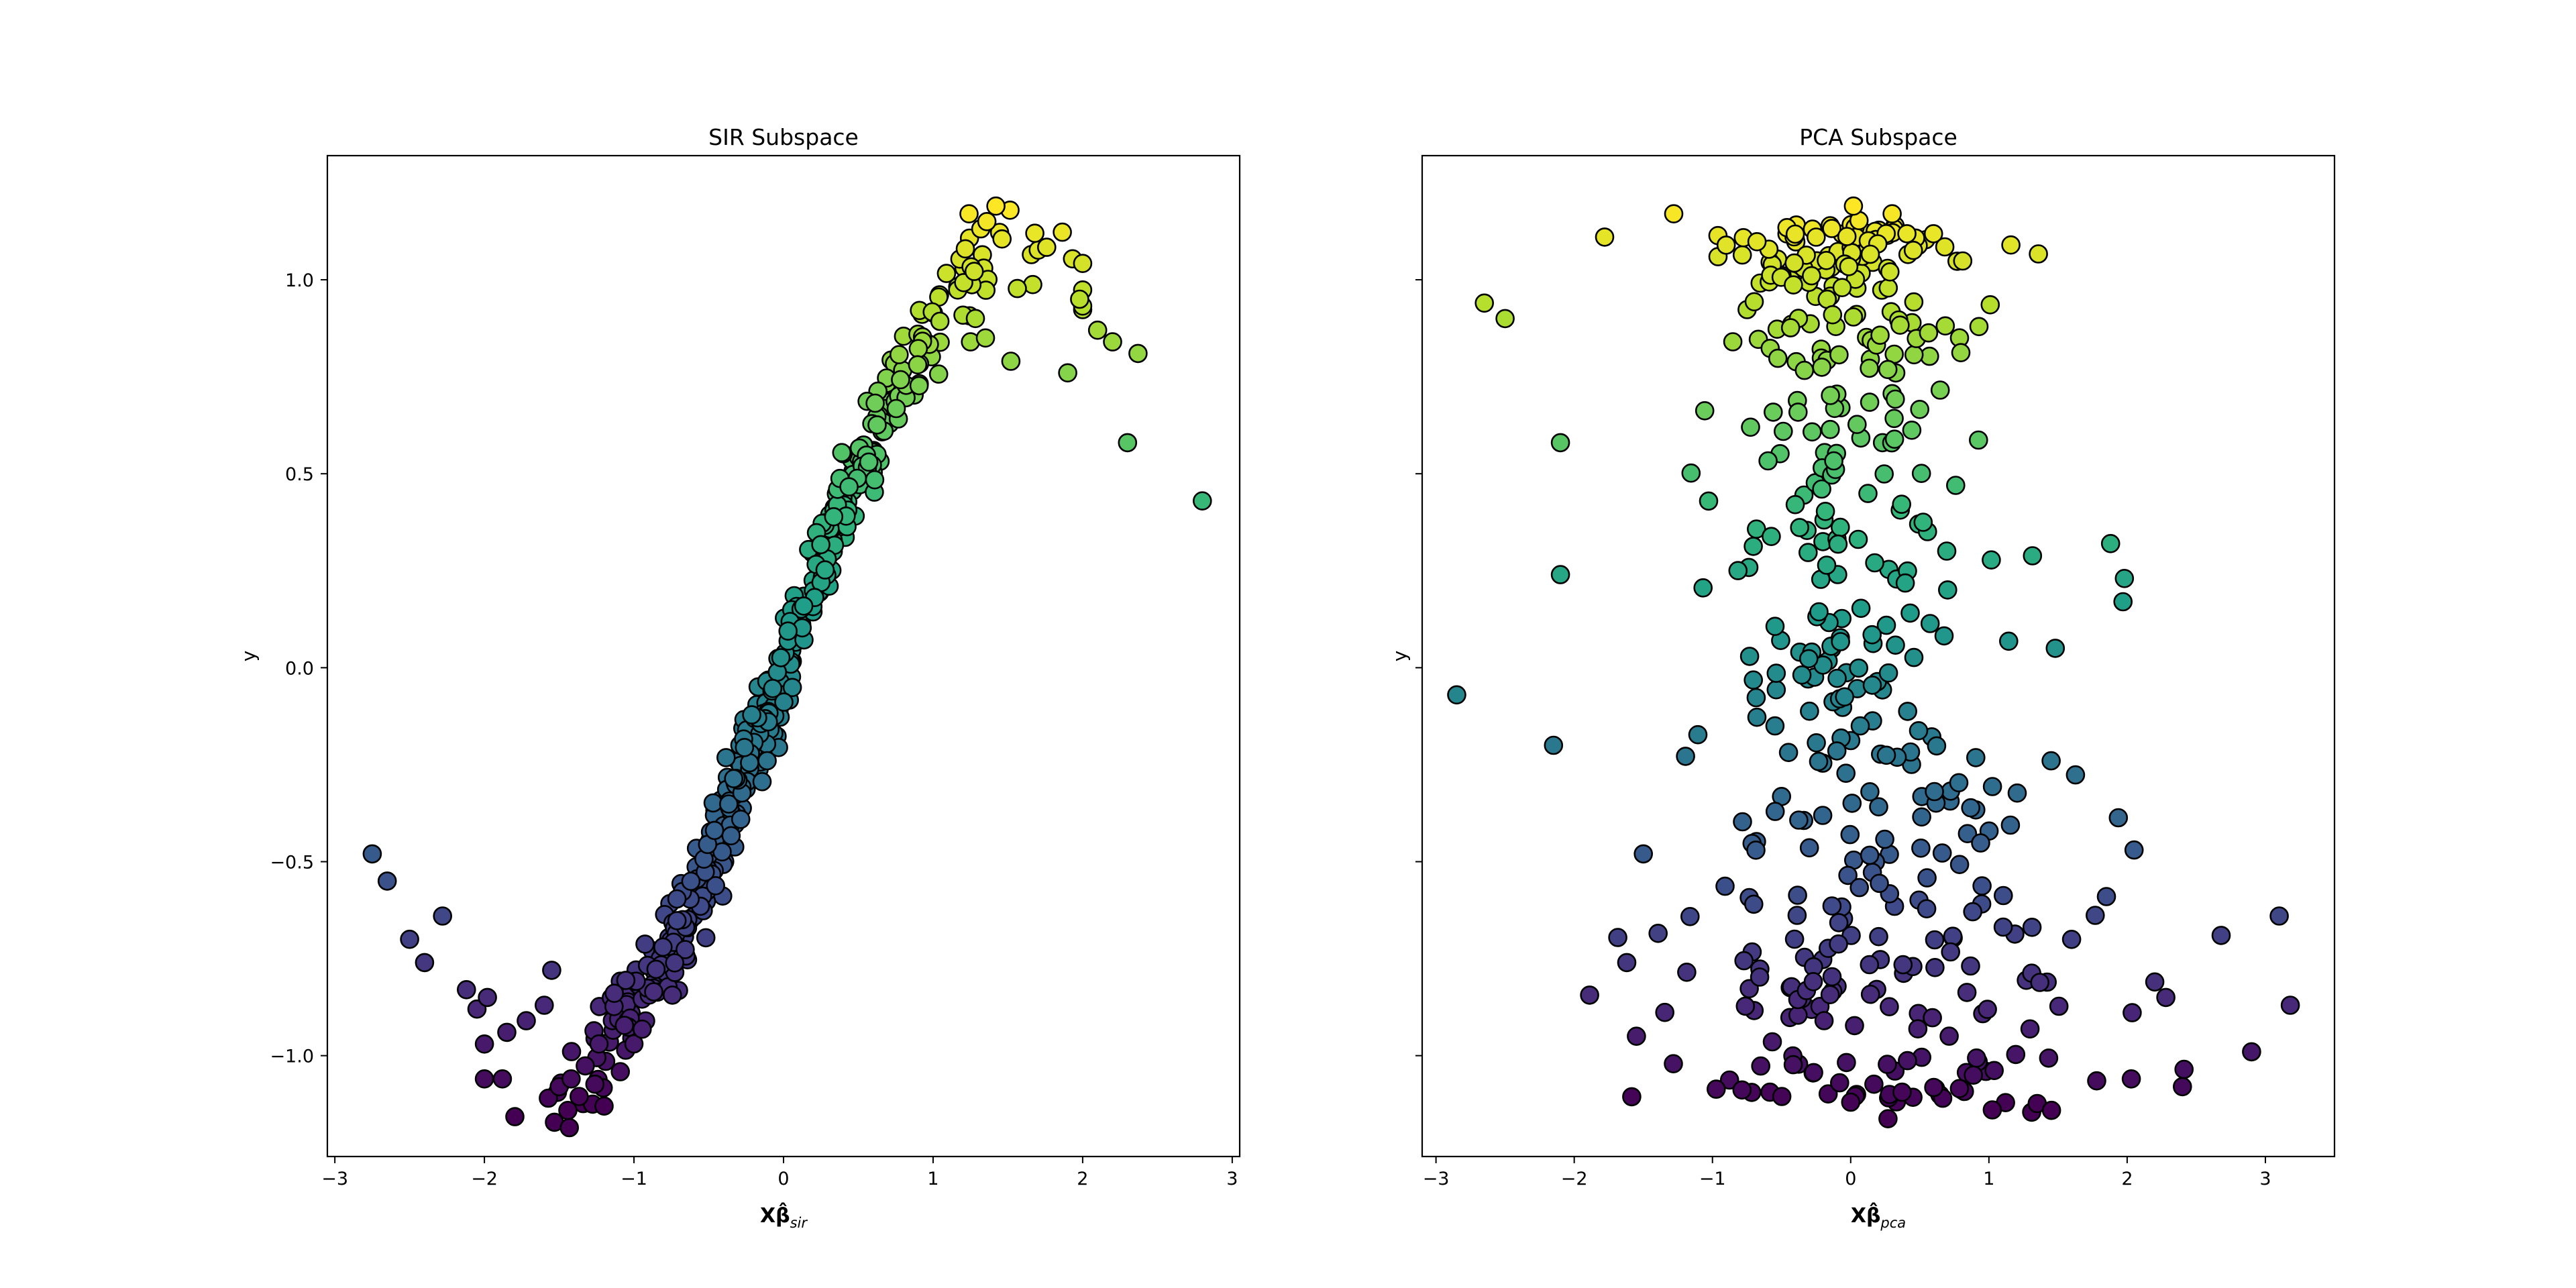 The width and height of the screenshot is (2576, 1288). What do you see at coordinates (799, 1223) in the screenshot?
I see `x-axis-label-subscript: sir` at bounding box center [799, 1223].